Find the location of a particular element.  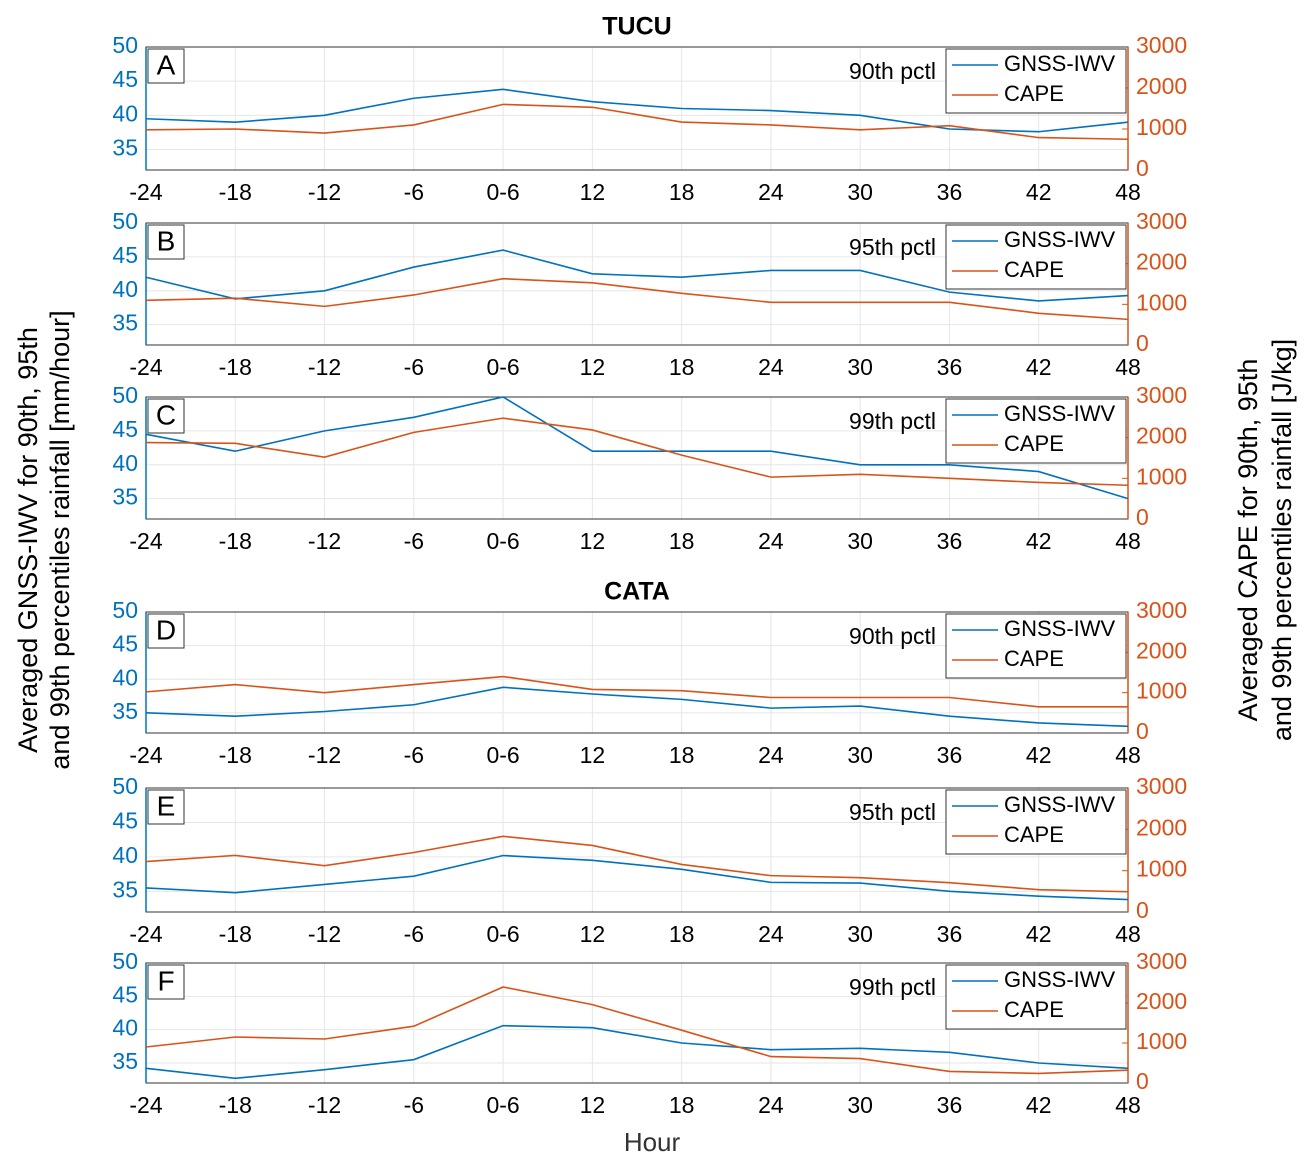

y-axis-label: Averaged GNSS-IWV for 90th, 95th is located at coordinates (28, 540).